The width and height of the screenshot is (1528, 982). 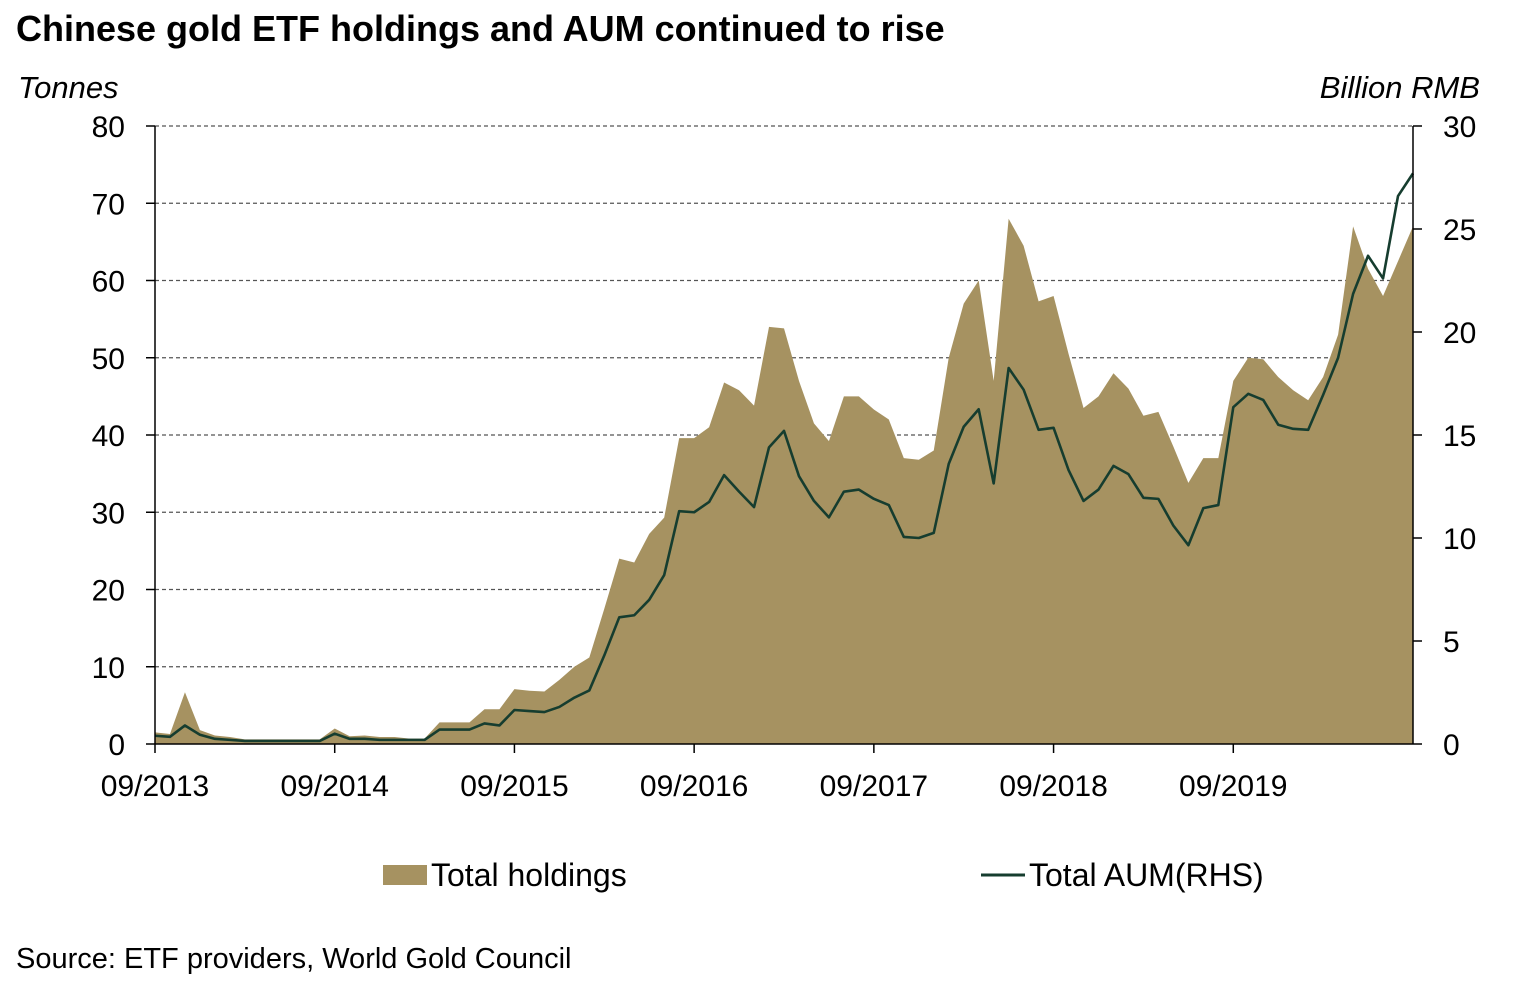 I want to click on left-tick-label: 40, so click(x=108, y=436).